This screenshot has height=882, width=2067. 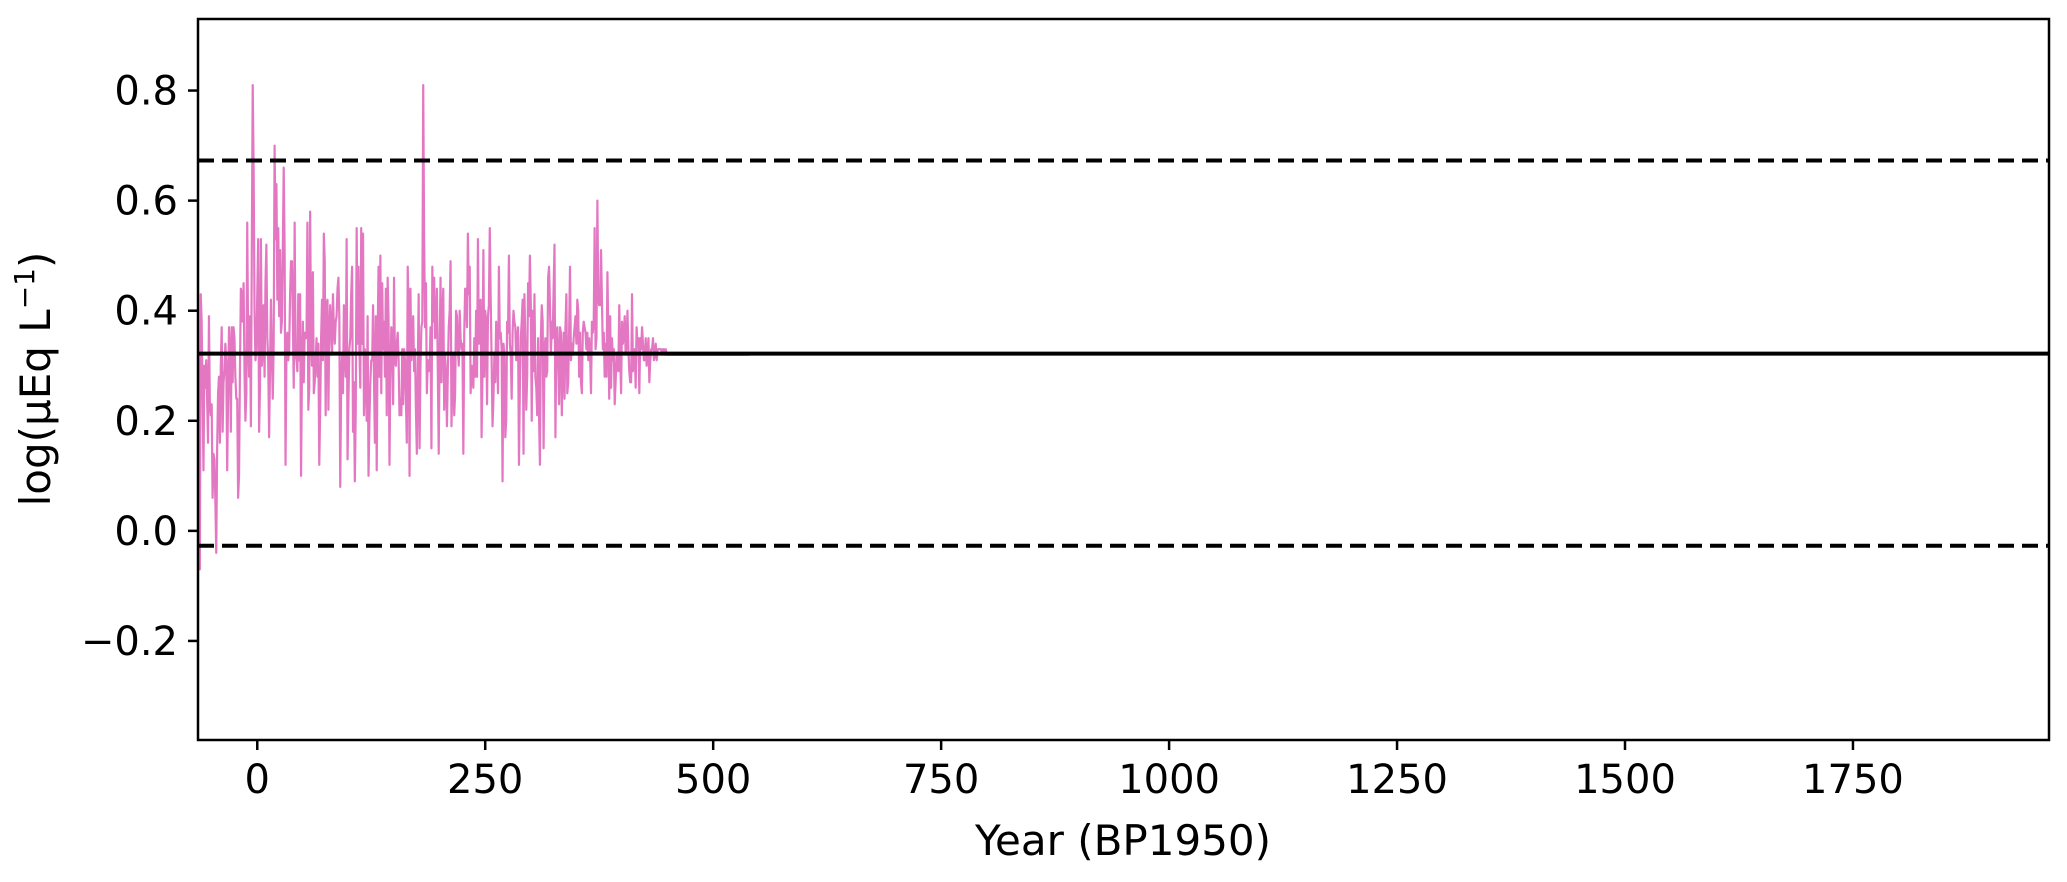 I want to click on x-tick-label: 1000, so click(x=1169, y=780).